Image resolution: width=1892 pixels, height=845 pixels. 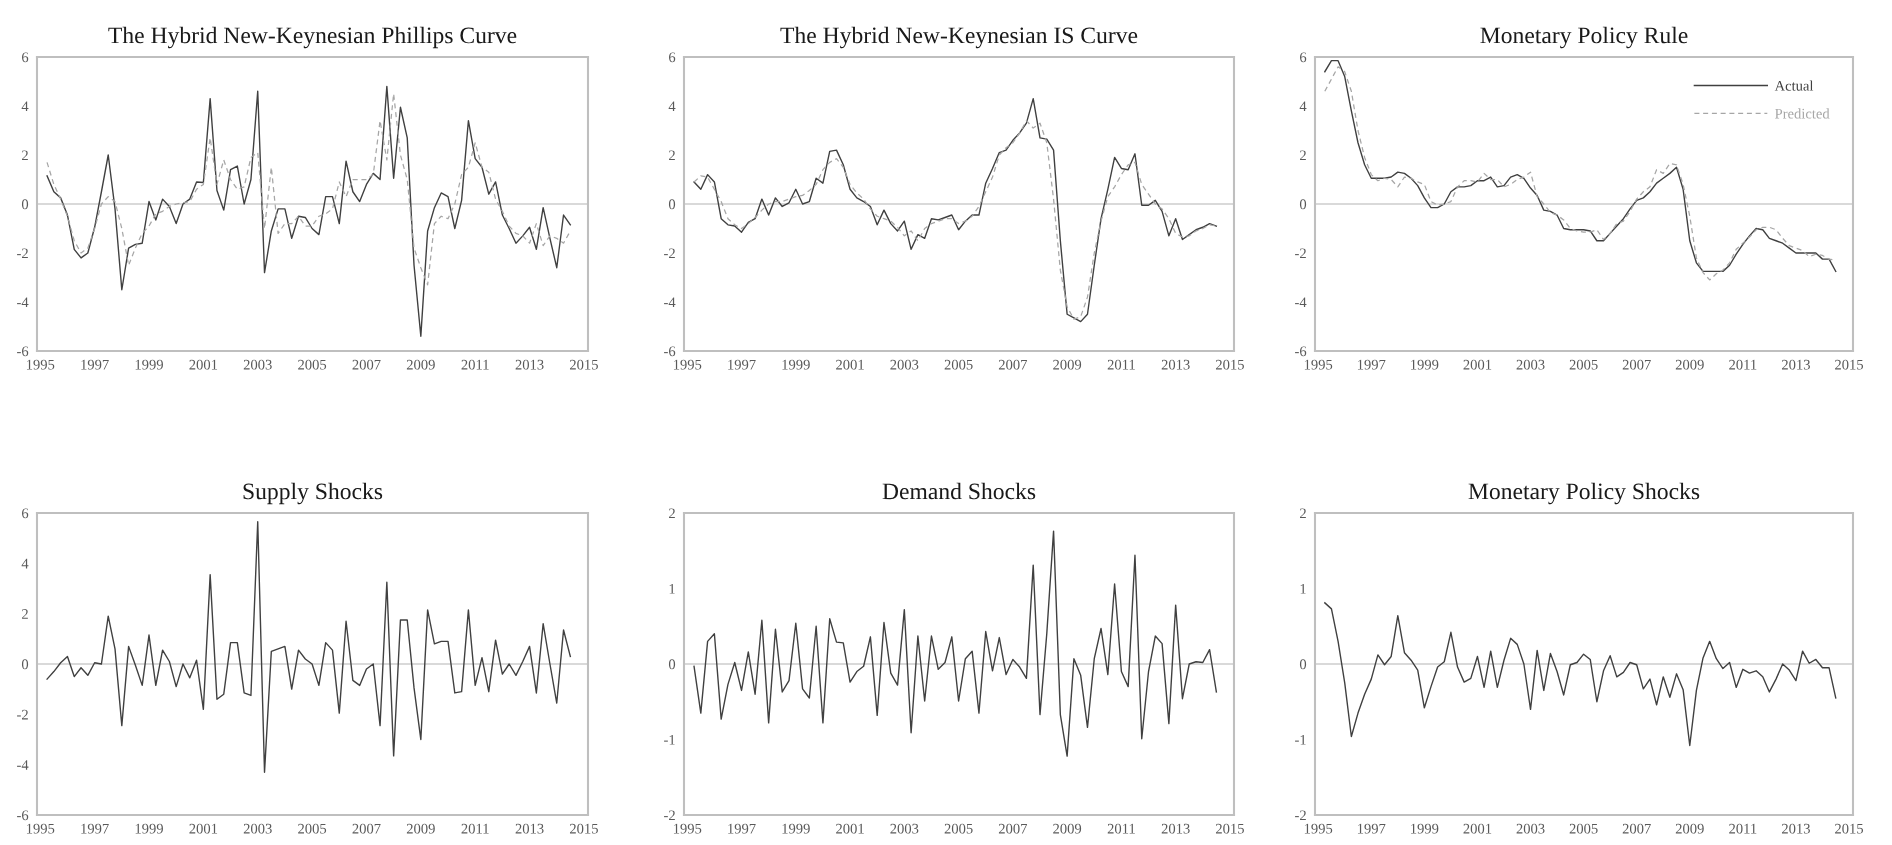 What do you see at coordinates (1584, 493) in the screenshot?
I see `chart-title: Monetary Policy Shocks` at bounding box center [1584, 493].